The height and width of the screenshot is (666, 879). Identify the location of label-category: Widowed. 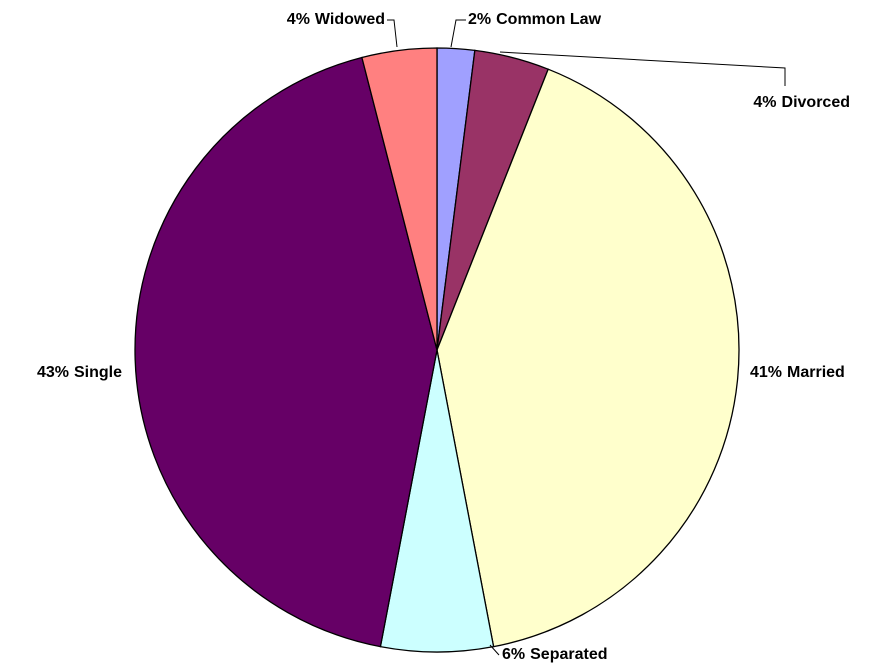
(350, 19).